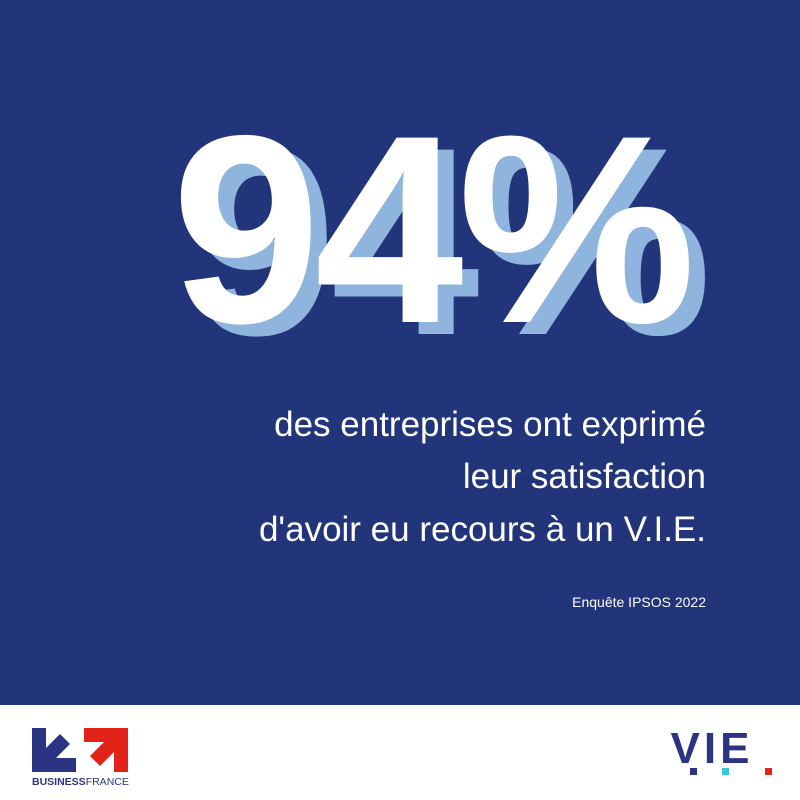 This screenshot has height=800, width=800. Describe the element at coordinates (400, 752) in the screenshot. I see `footer` at that location.